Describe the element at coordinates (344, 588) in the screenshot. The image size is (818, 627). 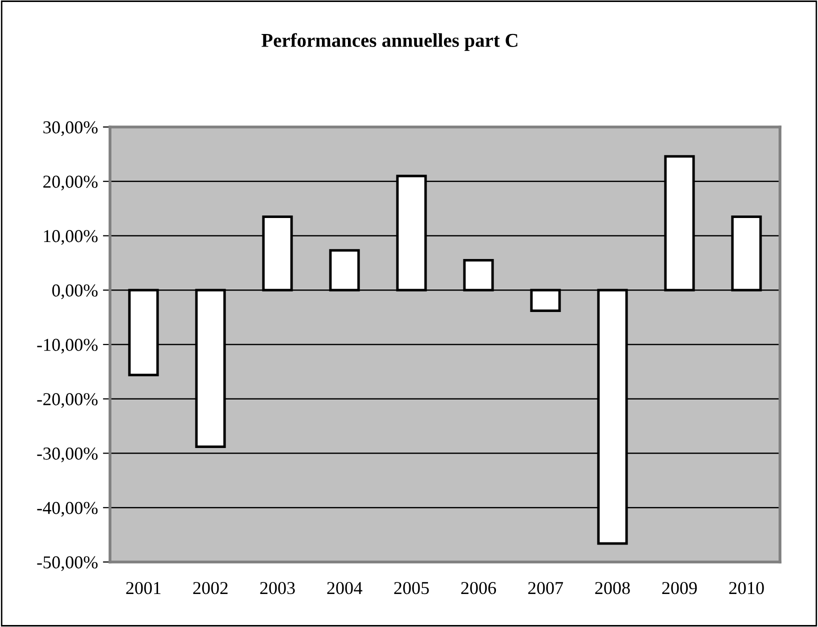
I see `x-tick-label: 2004` at that location.